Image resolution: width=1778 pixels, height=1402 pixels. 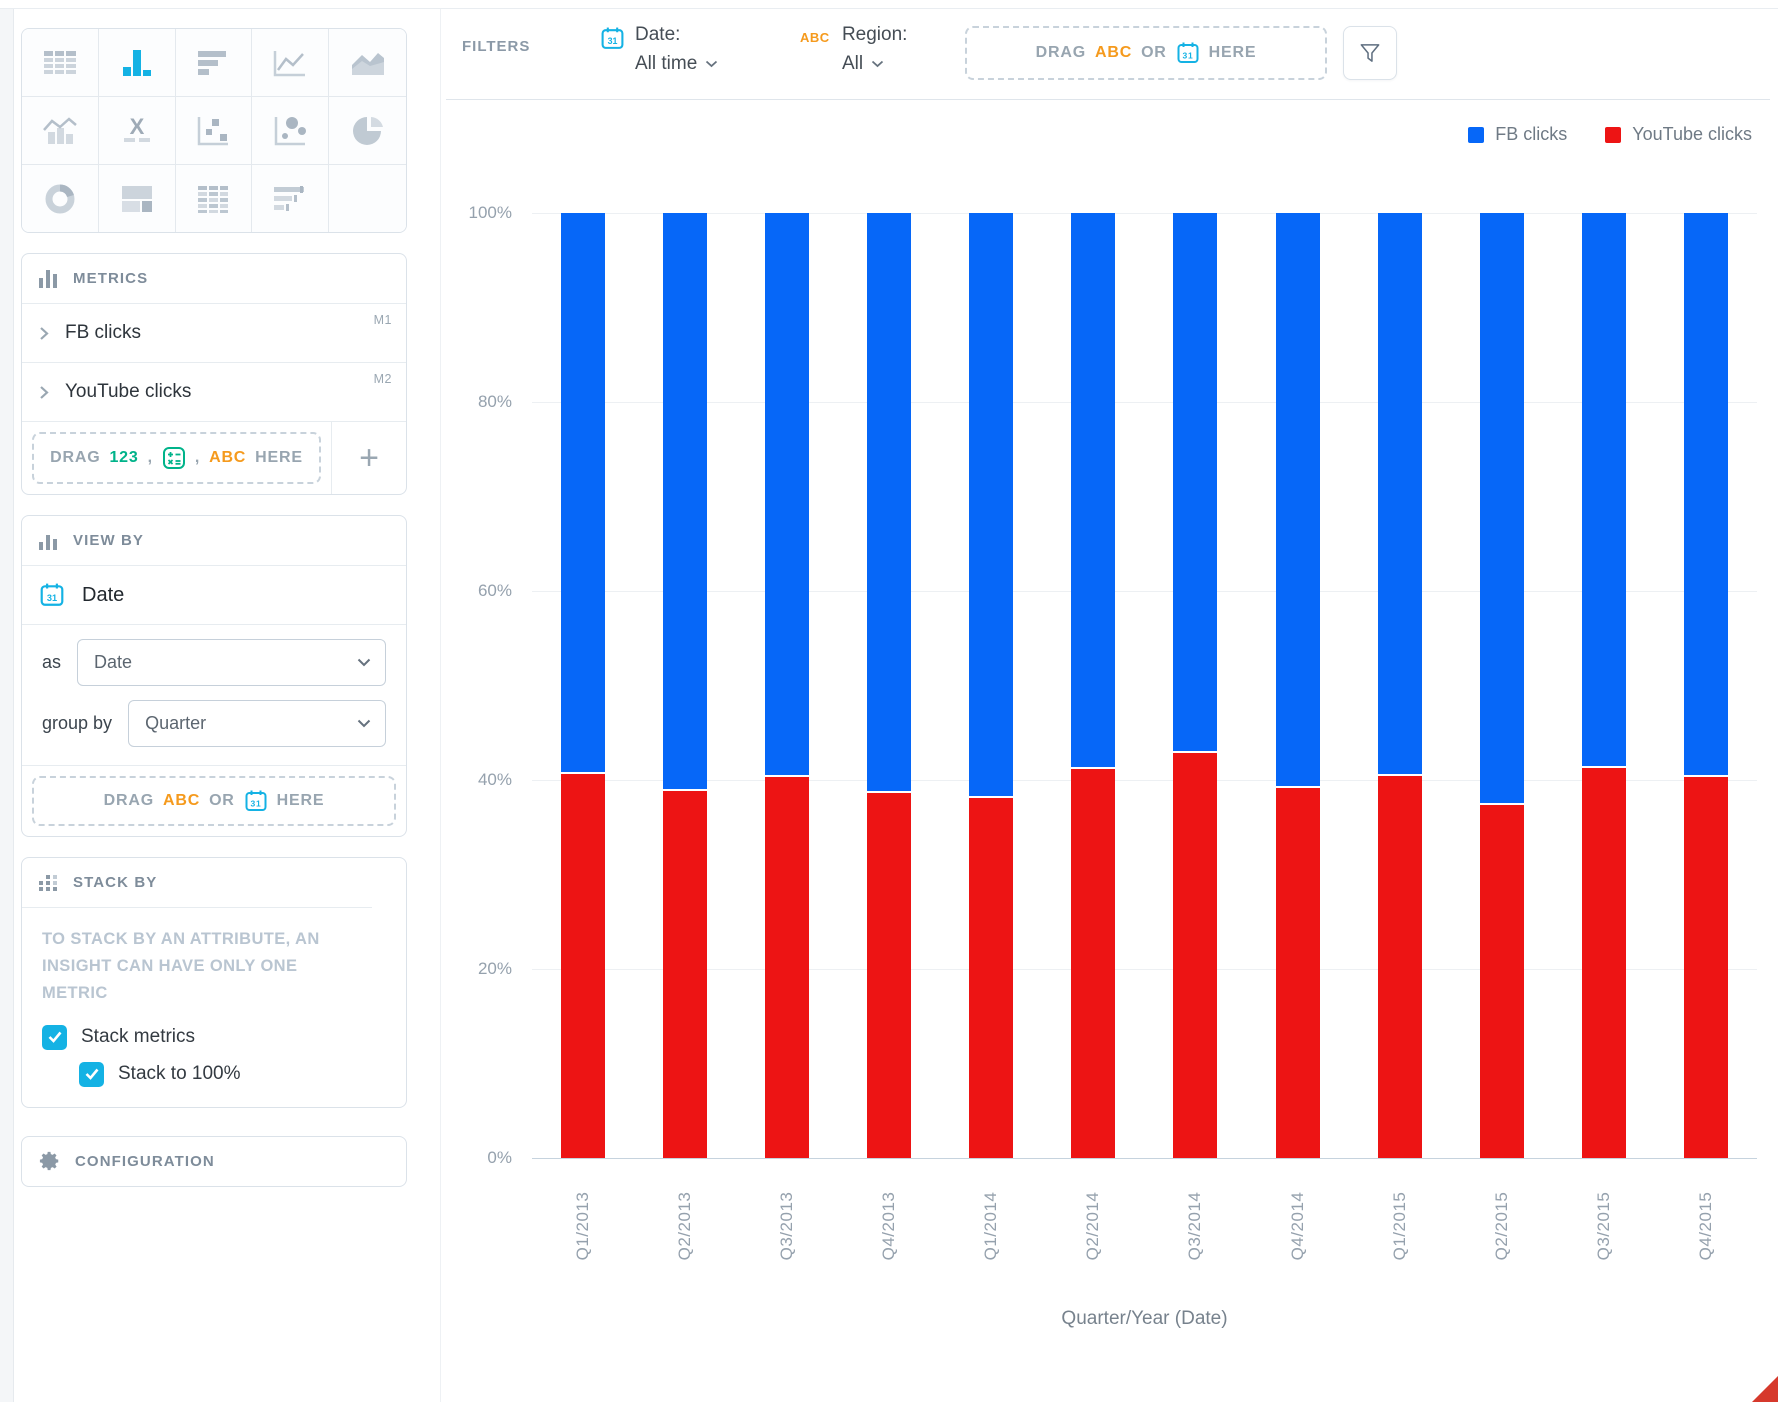 I want to click on bar-Q4/2015: Q4/2015, so click(x=1705, y=736).